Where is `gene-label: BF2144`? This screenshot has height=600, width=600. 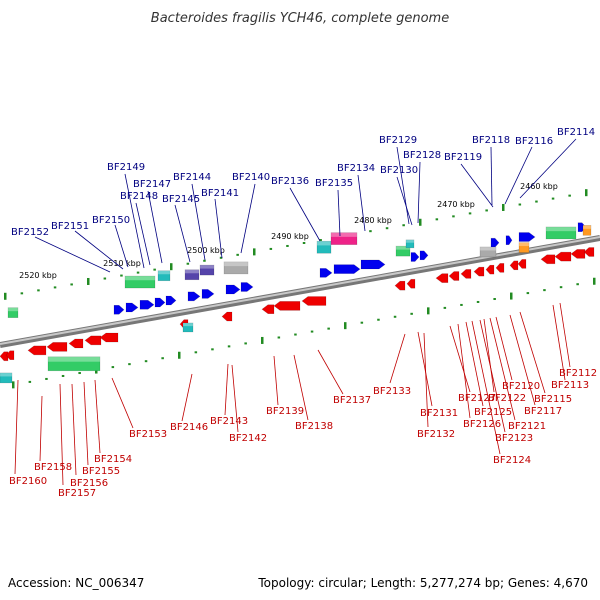 gene-label: BF2144 is located at coordinates (192, 177).